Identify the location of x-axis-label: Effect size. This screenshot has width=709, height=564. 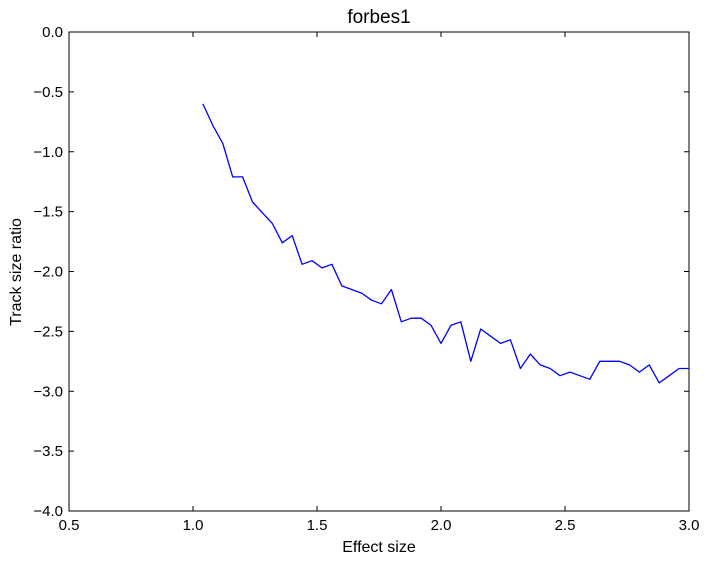
(379, 547).